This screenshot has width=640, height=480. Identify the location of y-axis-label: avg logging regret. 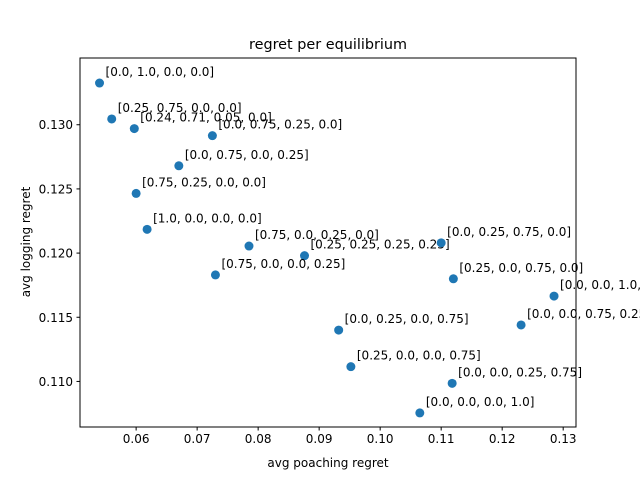
(26, 241).